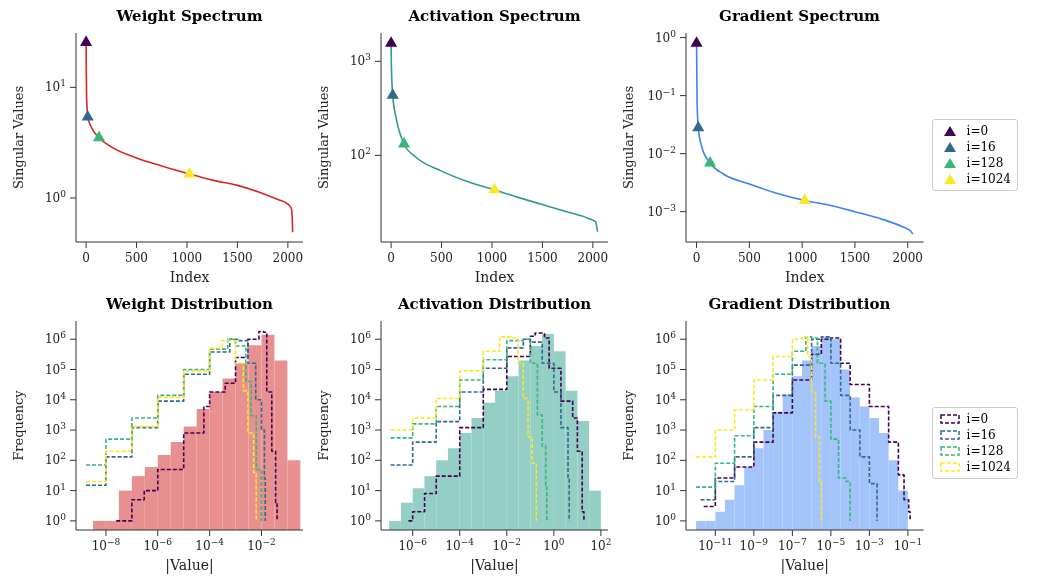  I want to click on x-tick-label: 10$^{−3}$, so click(869, 545).